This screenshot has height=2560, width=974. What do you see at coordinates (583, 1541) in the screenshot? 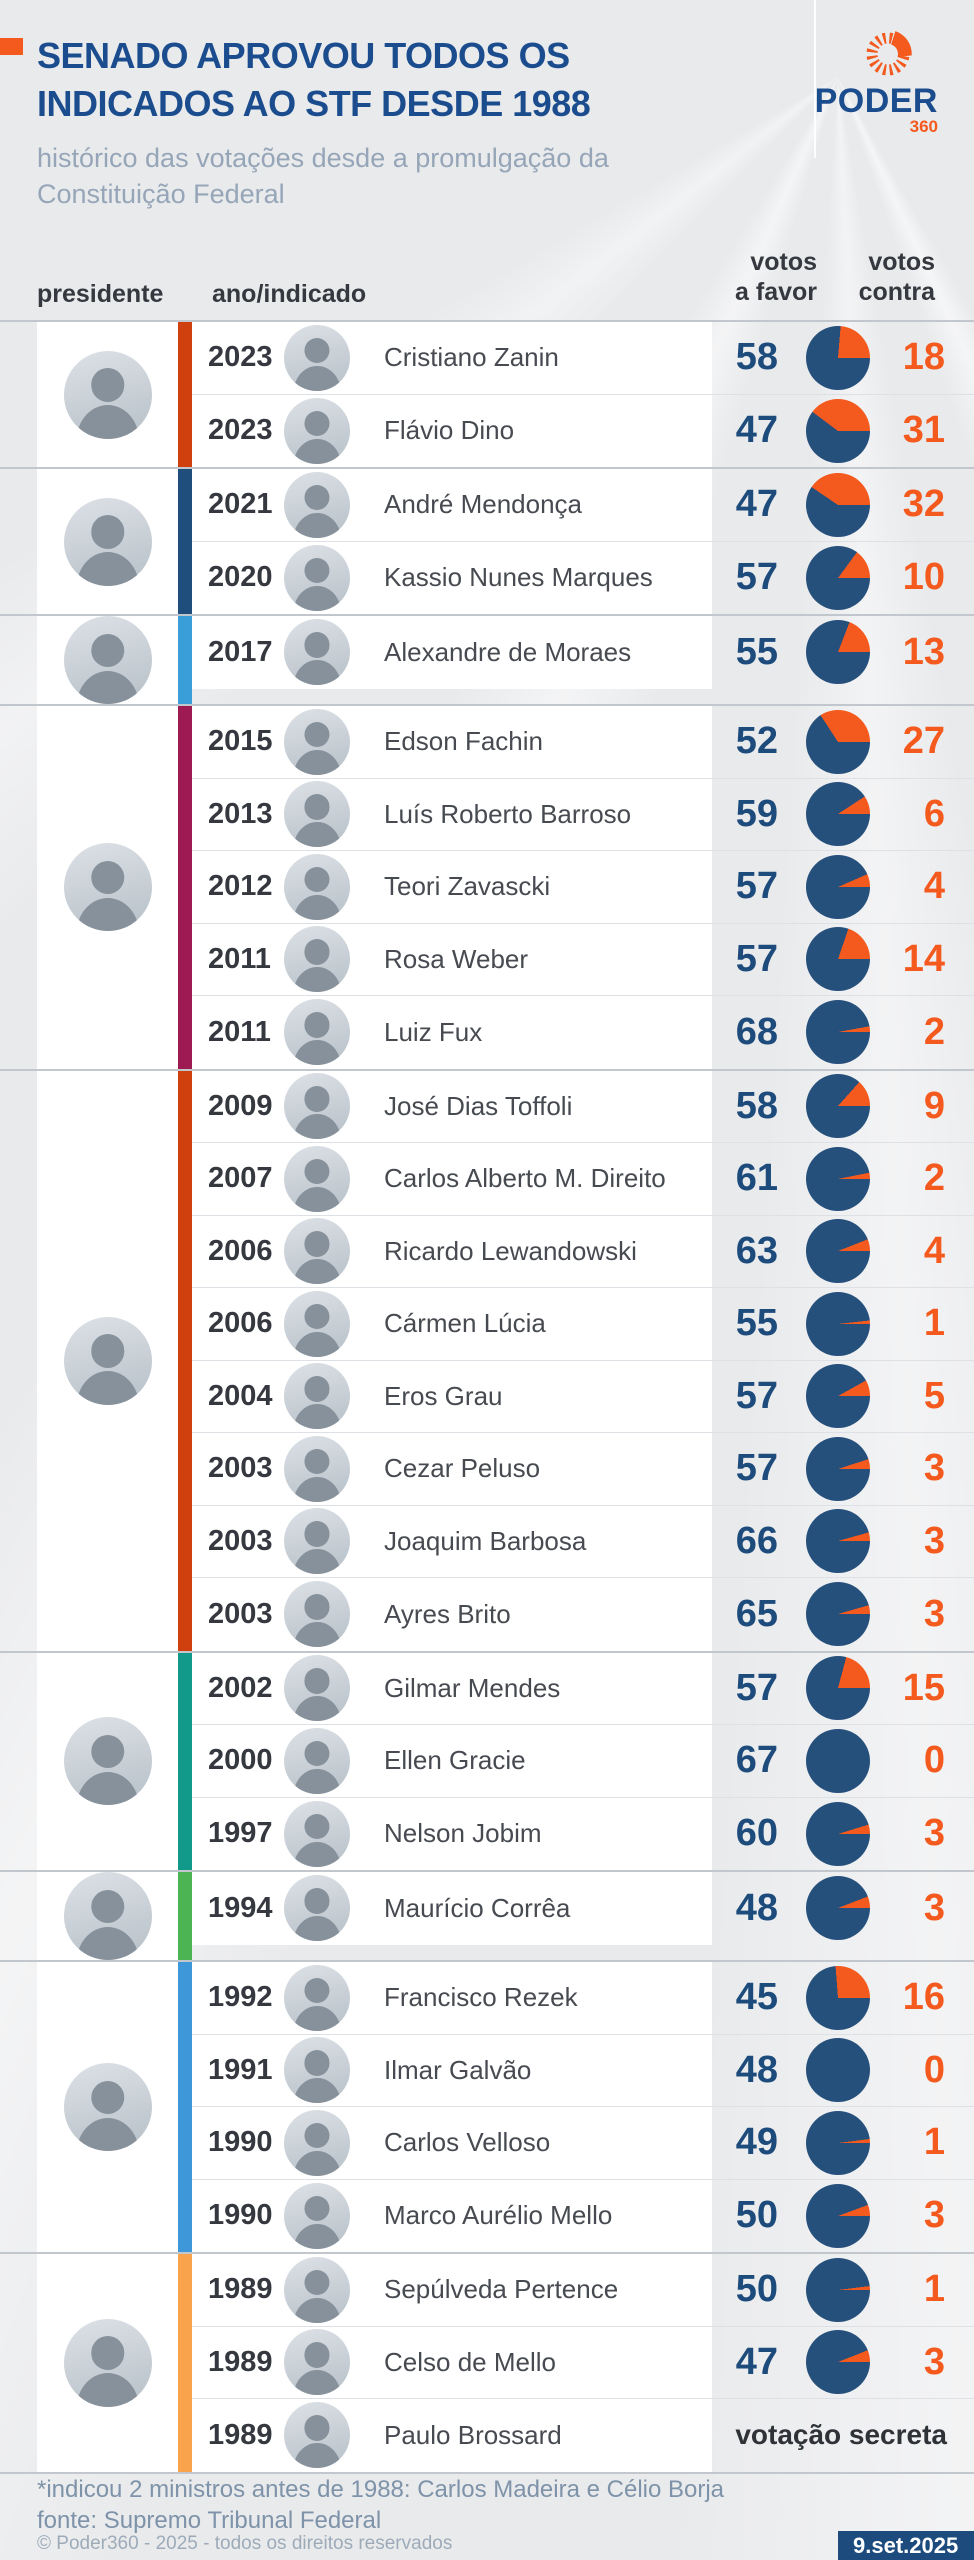
I see `nominee-row: 2003 Joaquim Barbosa 66 3` at bounding box center [583, 1541].